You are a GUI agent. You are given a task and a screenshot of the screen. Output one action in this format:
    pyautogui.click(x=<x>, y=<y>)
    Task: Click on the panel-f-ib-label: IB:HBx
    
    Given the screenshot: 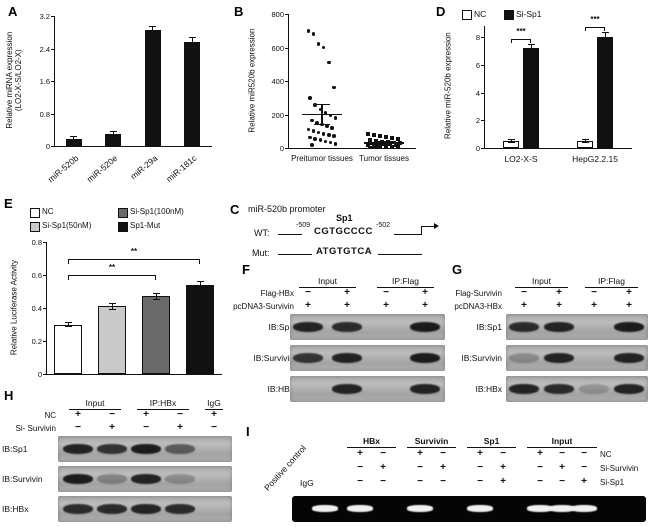 What is the action you would take?
    pyautogui.click(x=280, y=389)
    